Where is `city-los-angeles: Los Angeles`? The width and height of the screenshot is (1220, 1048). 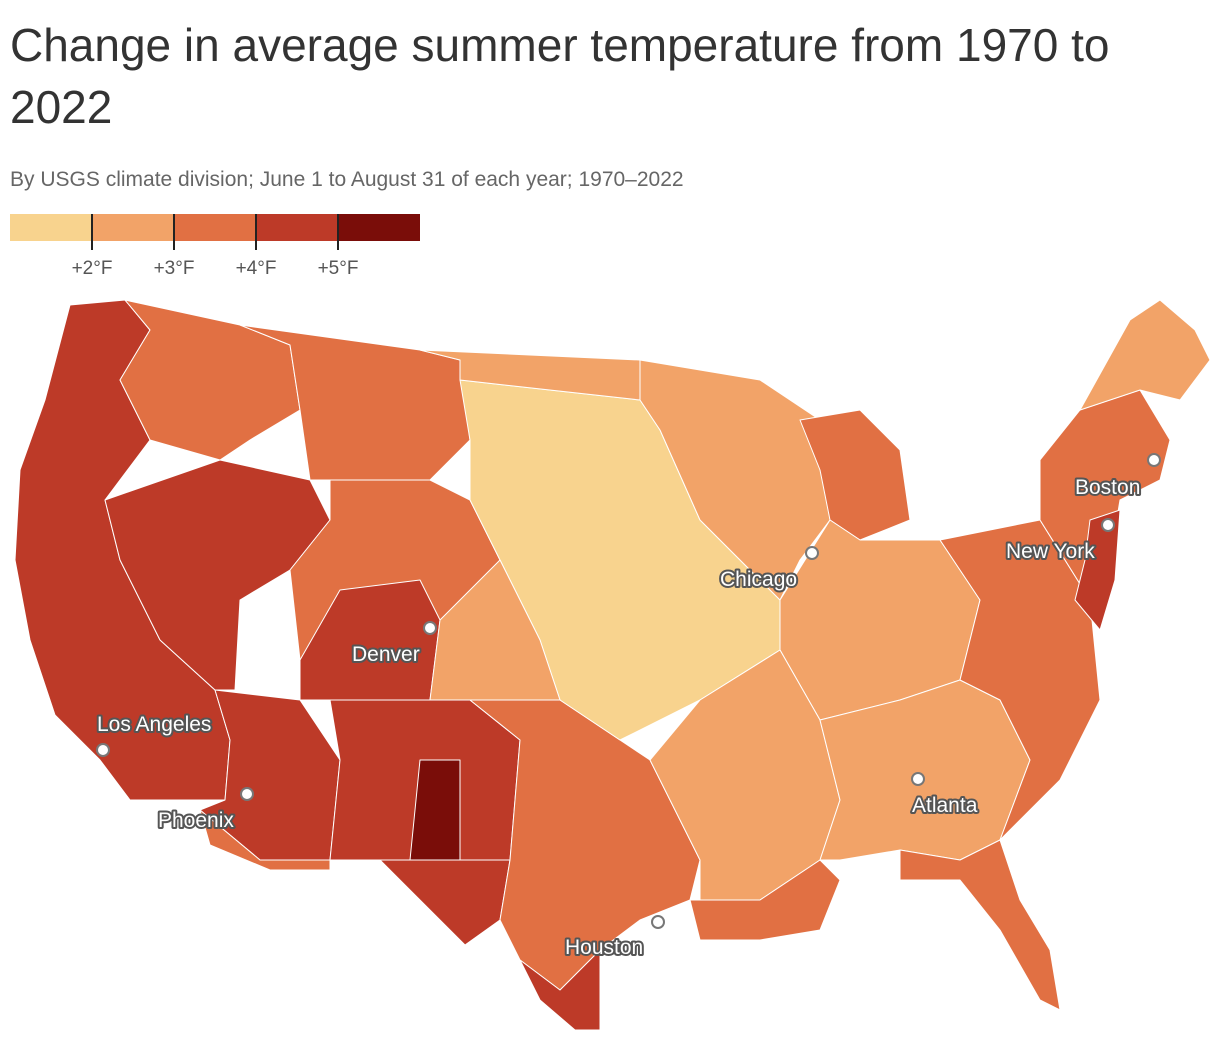 city-los-angeles: Los Angeles is located at coordinates (154, 734).